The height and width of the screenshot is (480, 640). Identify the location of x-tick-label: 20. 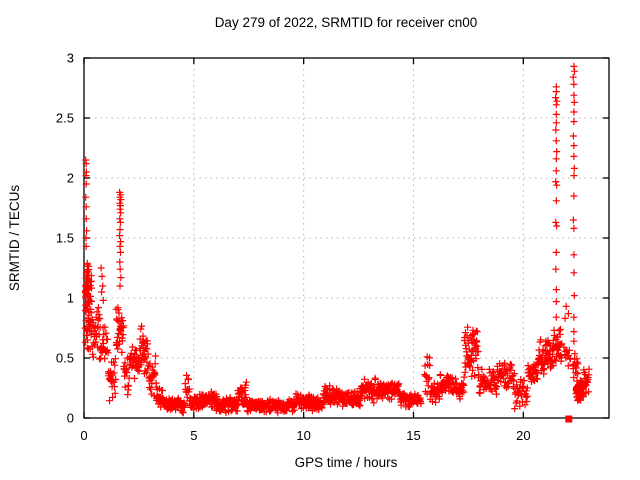
(523, 435).